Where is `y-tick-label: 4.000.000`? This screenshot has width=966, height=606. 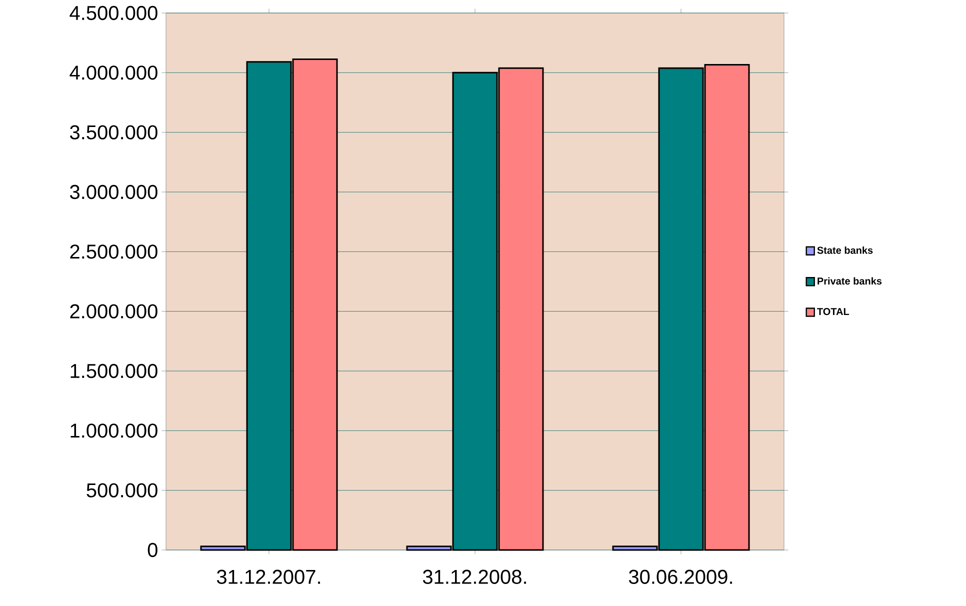 y-tick-label: 4.000.000 is located at coordinates (114, 73).